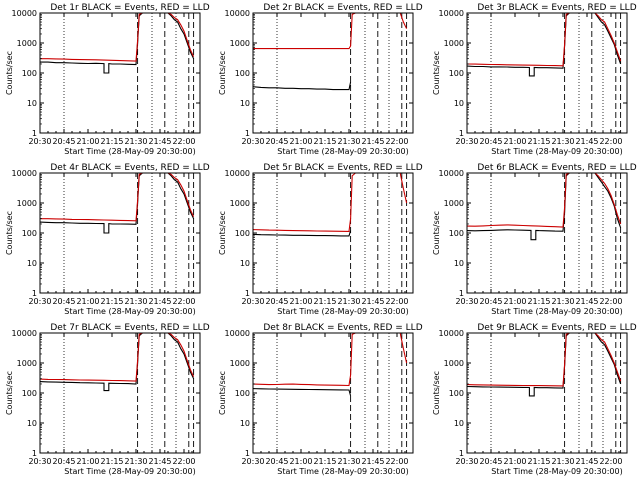 This screenshot has width=640, height=480. I want to click on panel-title: Det 2r BLACK = Events, RED = LLD, so click(342, 8).